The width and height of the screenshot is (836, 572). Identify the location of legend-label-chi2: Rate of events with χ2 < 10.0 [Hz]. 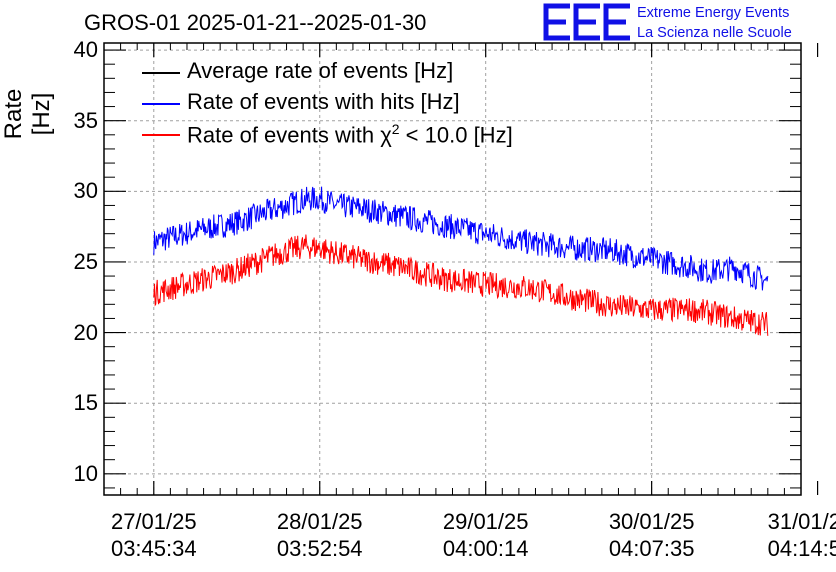
(350, 134).